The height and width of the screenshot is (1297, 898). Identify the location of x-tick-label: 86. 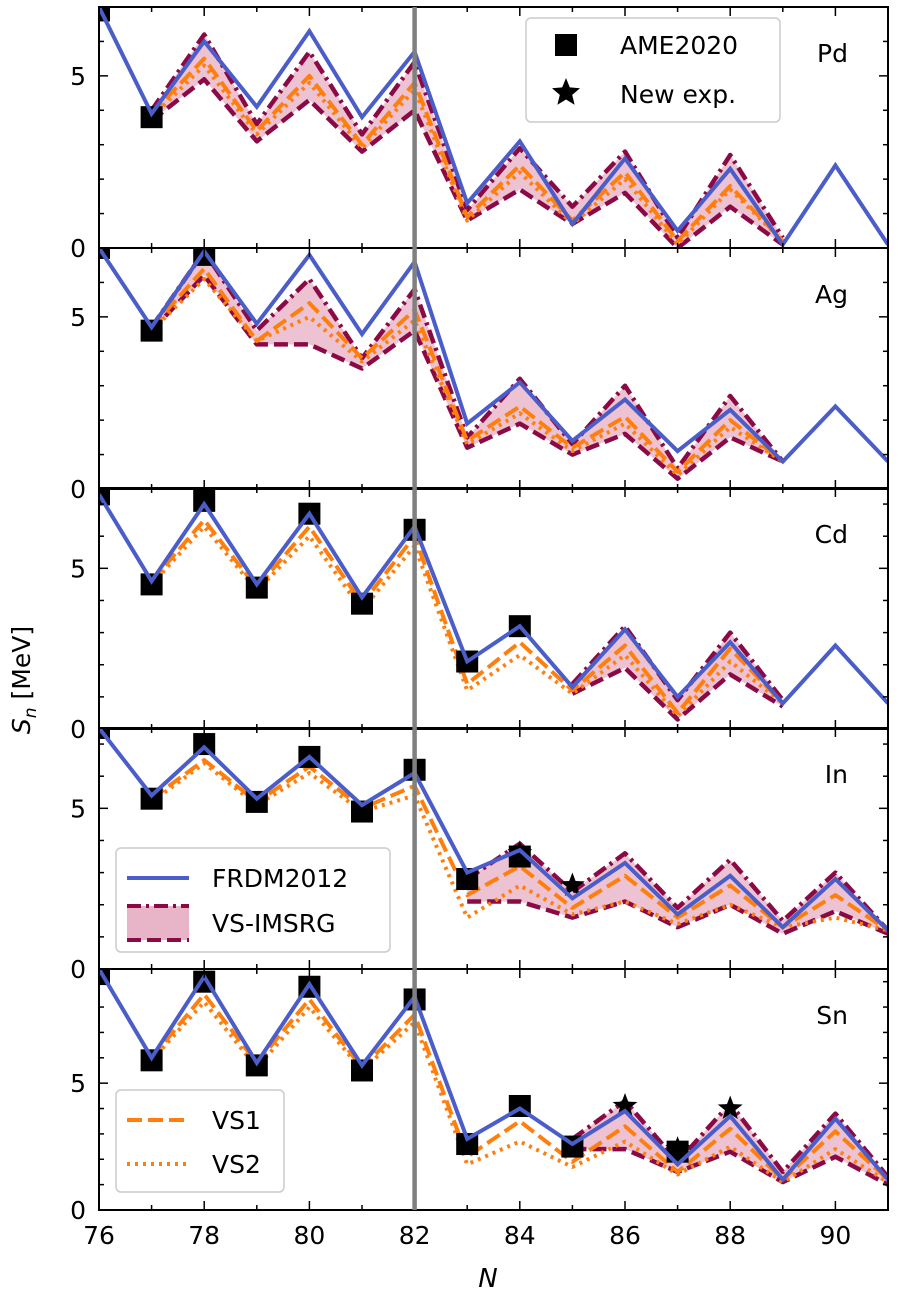
(625, 1235).